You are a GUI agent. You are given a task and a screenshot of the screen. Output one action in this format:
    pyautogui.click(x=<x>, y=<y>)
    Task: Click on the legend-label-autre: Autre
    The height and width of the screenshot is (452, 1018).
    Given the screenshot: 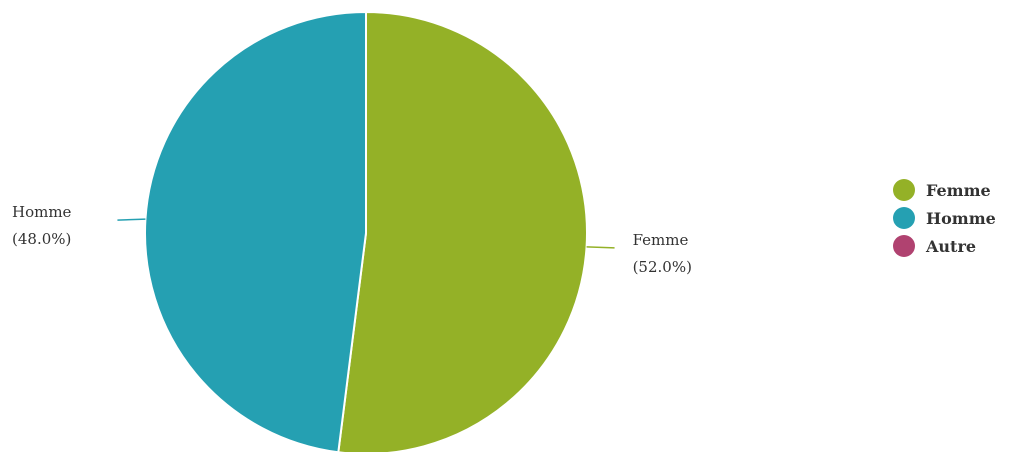 What is the action you would take?
    pyautogui.click(x=951, y=246)
    